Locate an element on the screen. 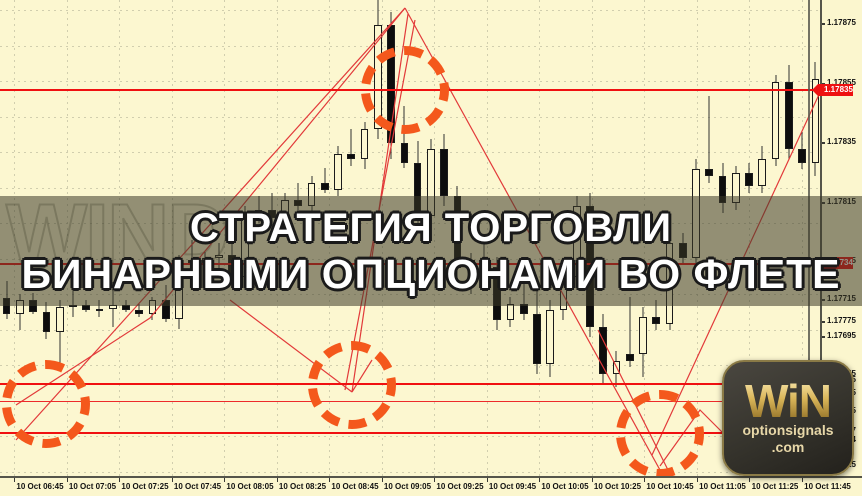  logo-brand-text: WiN is located at coordinates (788, 401).